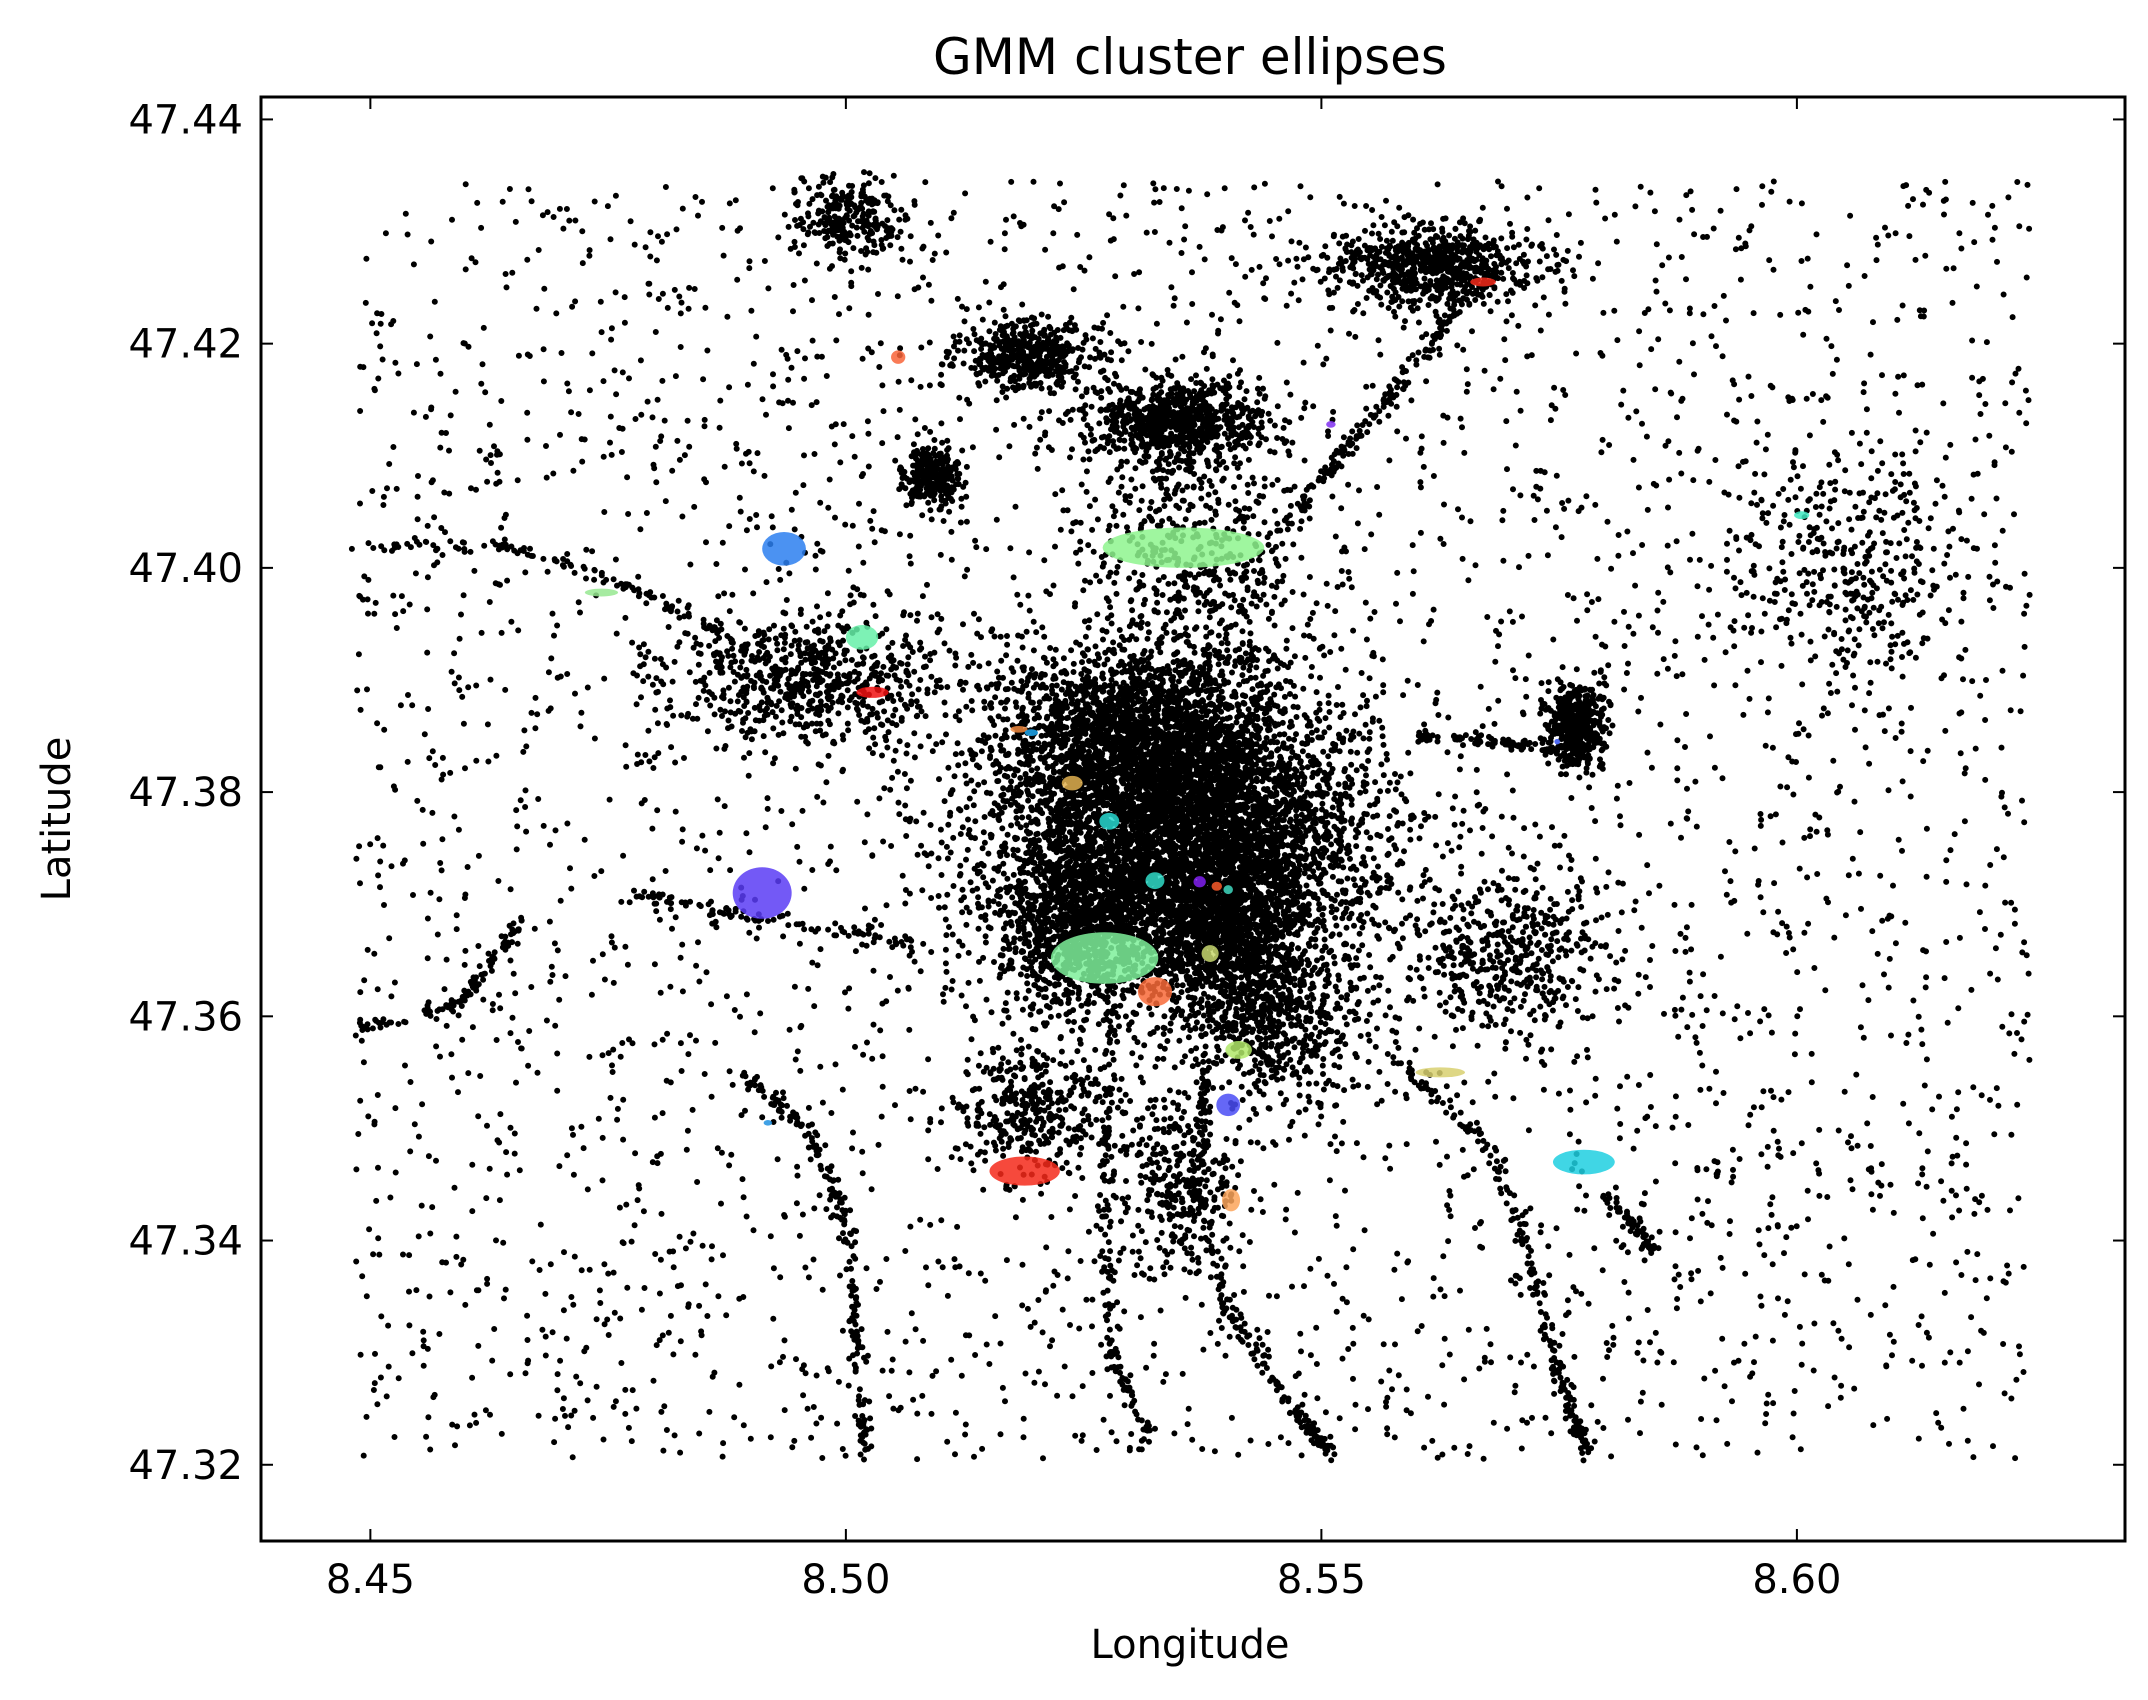 The width and height of the screenshot is (2148, 1700). I want to click on y-axis-title: Latitude, so click(57, 819).